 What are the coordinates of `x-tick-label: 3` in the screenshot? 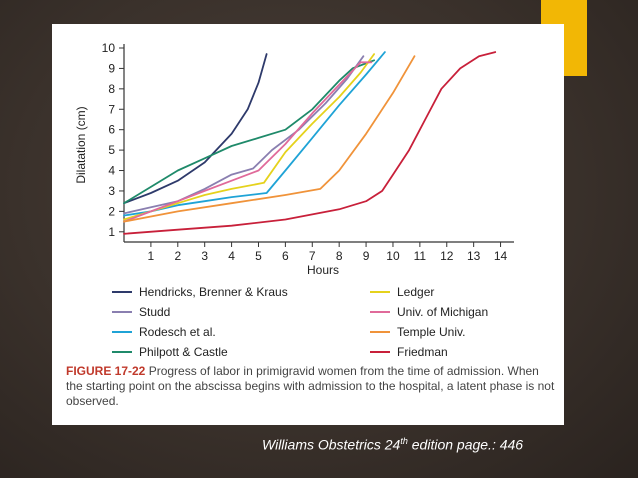 It's located at (204, 256).